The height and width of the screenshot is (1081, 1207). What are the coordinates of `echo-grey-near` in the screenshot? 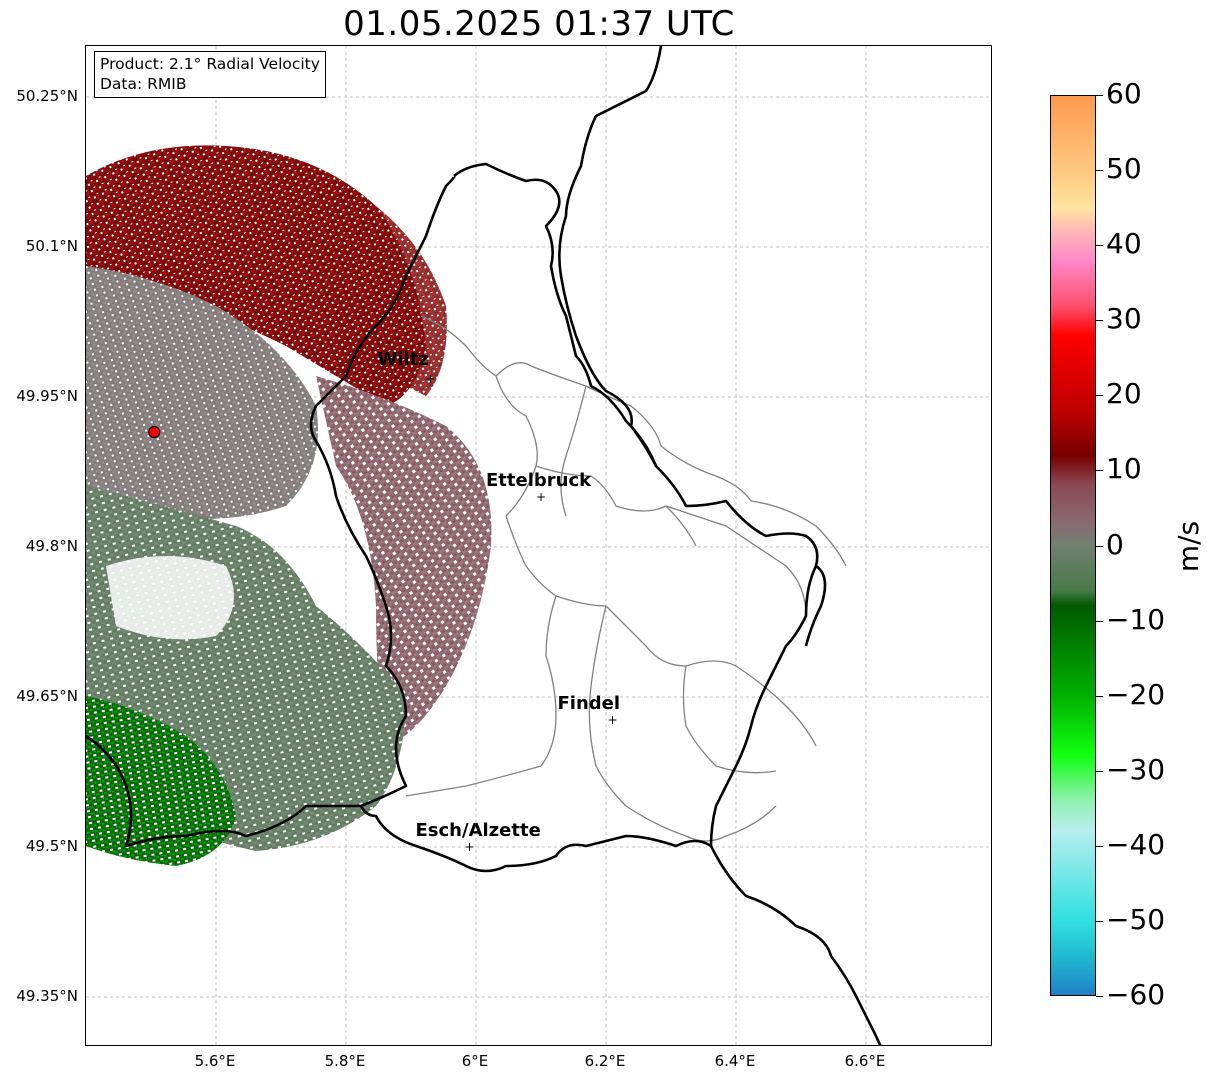 It's located at (202, 393).